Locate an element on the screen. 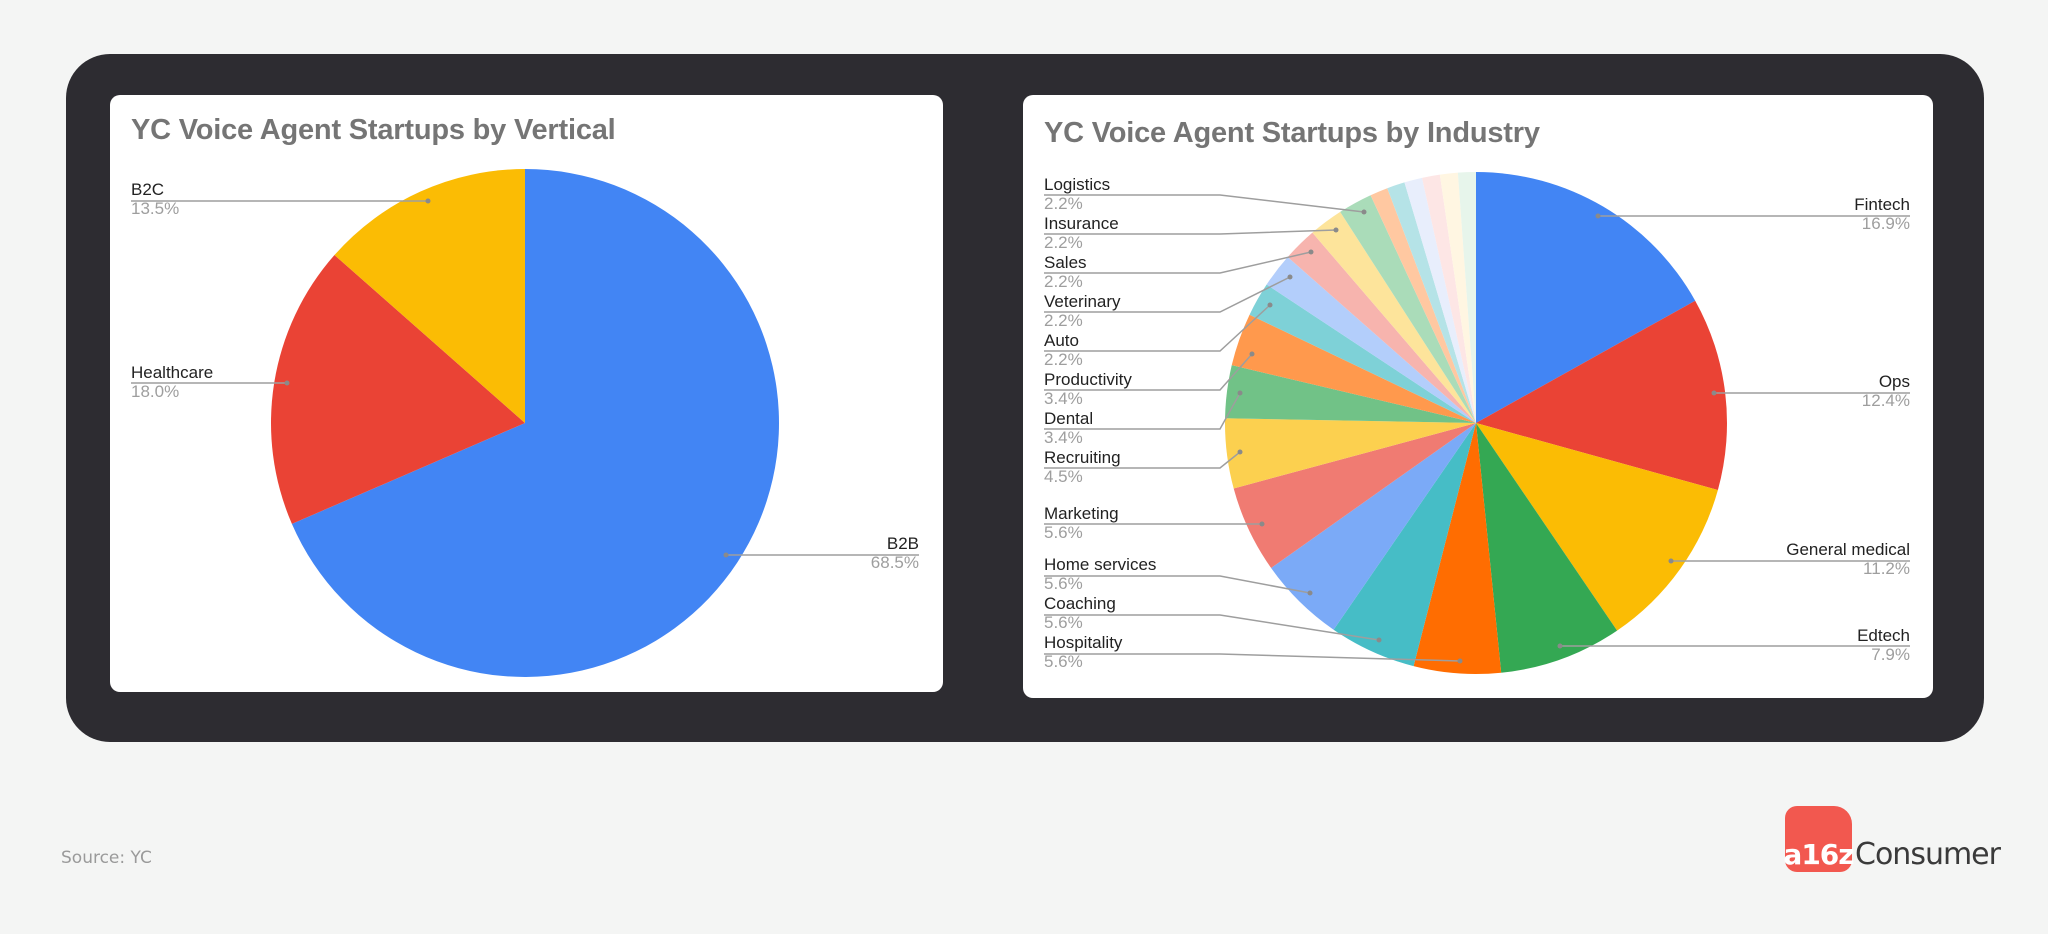  label-fintech: Fintech 16.9% is located at coordinates (1882, 214).